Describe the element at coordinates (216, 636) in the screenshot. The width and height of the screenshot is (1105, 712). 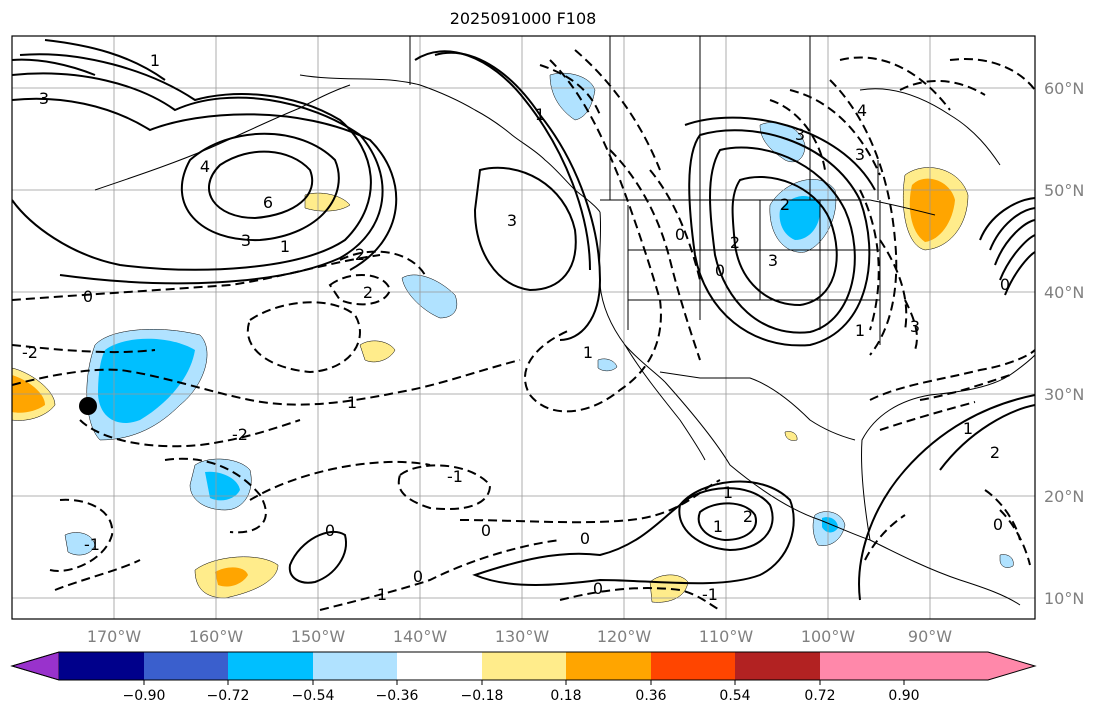
I see `lon-label: 160°W` at that location.